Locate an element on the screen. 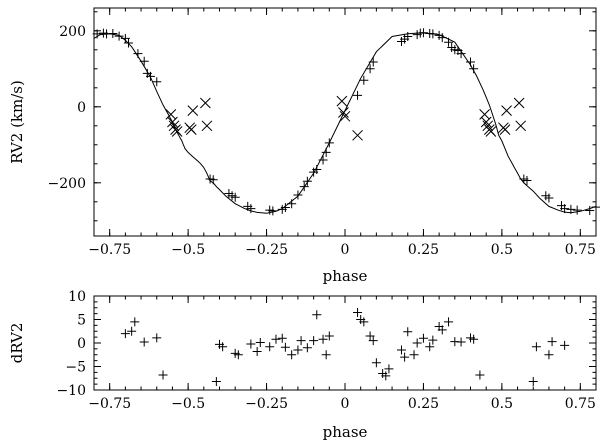  rv2-y-tick-label: 0 is located at coordinates (81, 108).